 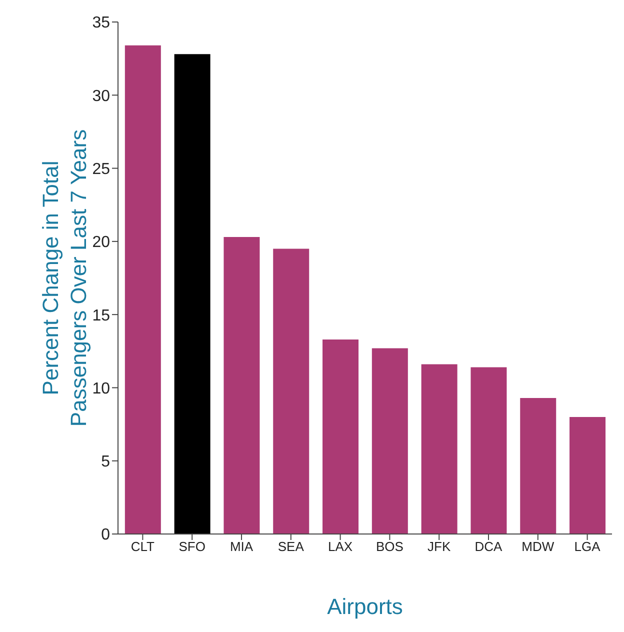 What do you see at coordinates (439, 546) in the screenshot?
I see `x-tick-label: JFK` at bounding box center [439, 546].